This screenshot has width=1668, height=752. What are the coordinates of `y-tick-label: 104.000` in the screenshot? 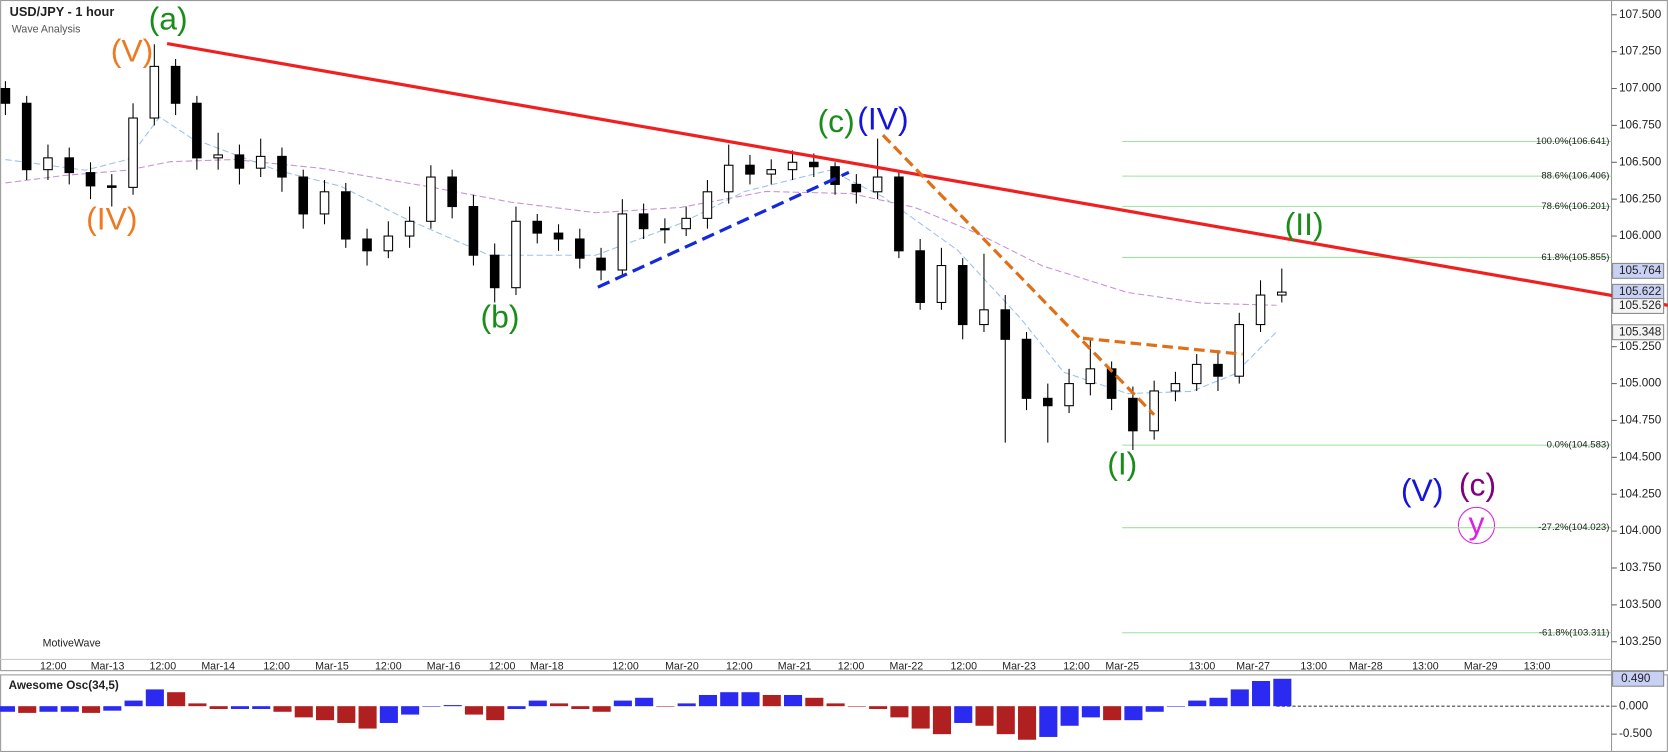 It's located at (1640, 530).